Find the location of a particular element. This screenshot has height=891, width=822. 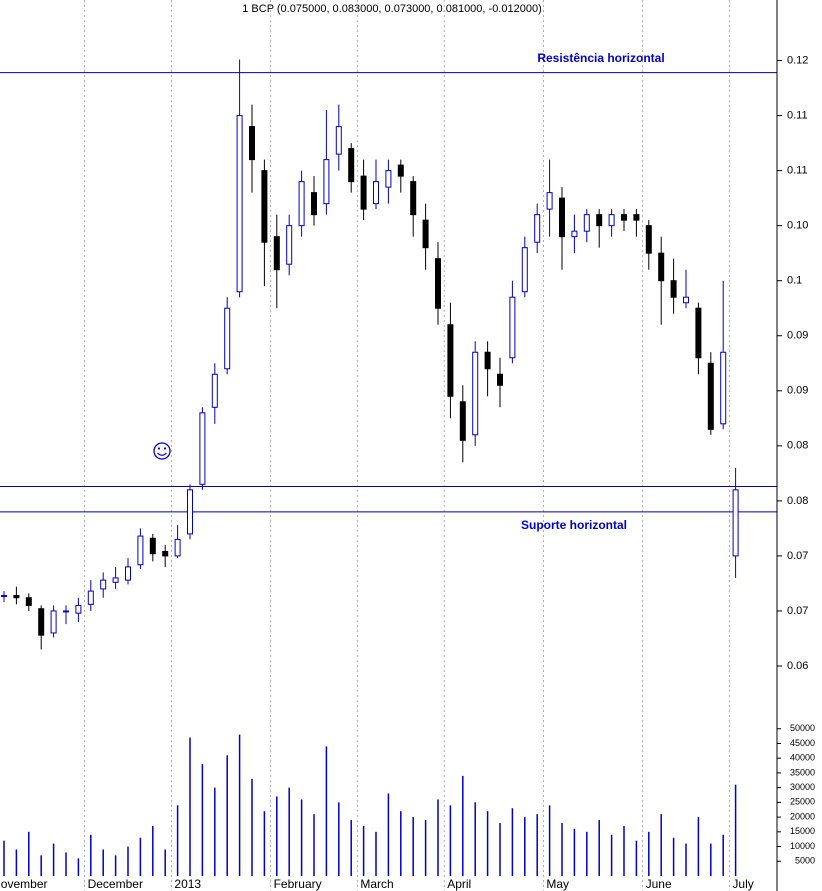

y-tick-label: 0.1 is located at coordinates (794, 281).